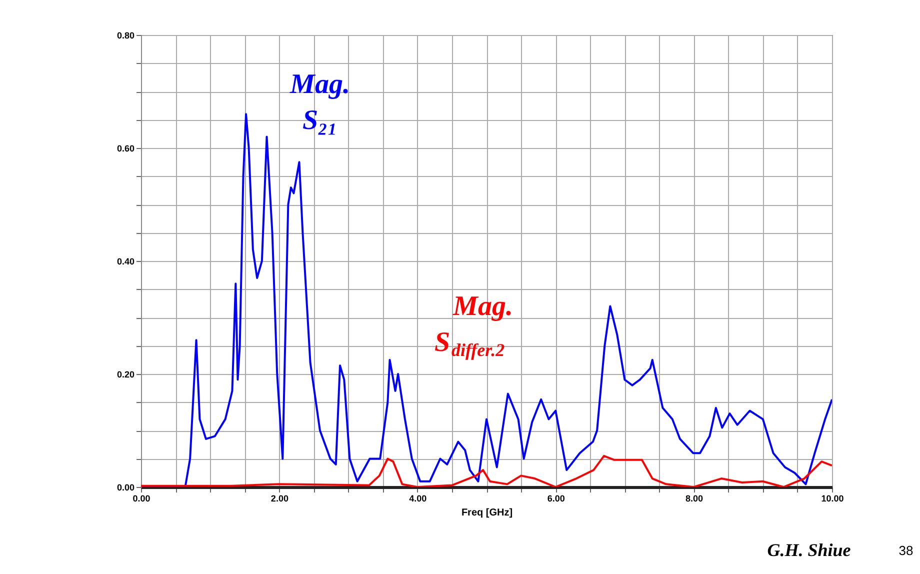 The width and height of the screenshot is (920, 574). I want to click on x-tick-label: 6.00, so click(556, 499).